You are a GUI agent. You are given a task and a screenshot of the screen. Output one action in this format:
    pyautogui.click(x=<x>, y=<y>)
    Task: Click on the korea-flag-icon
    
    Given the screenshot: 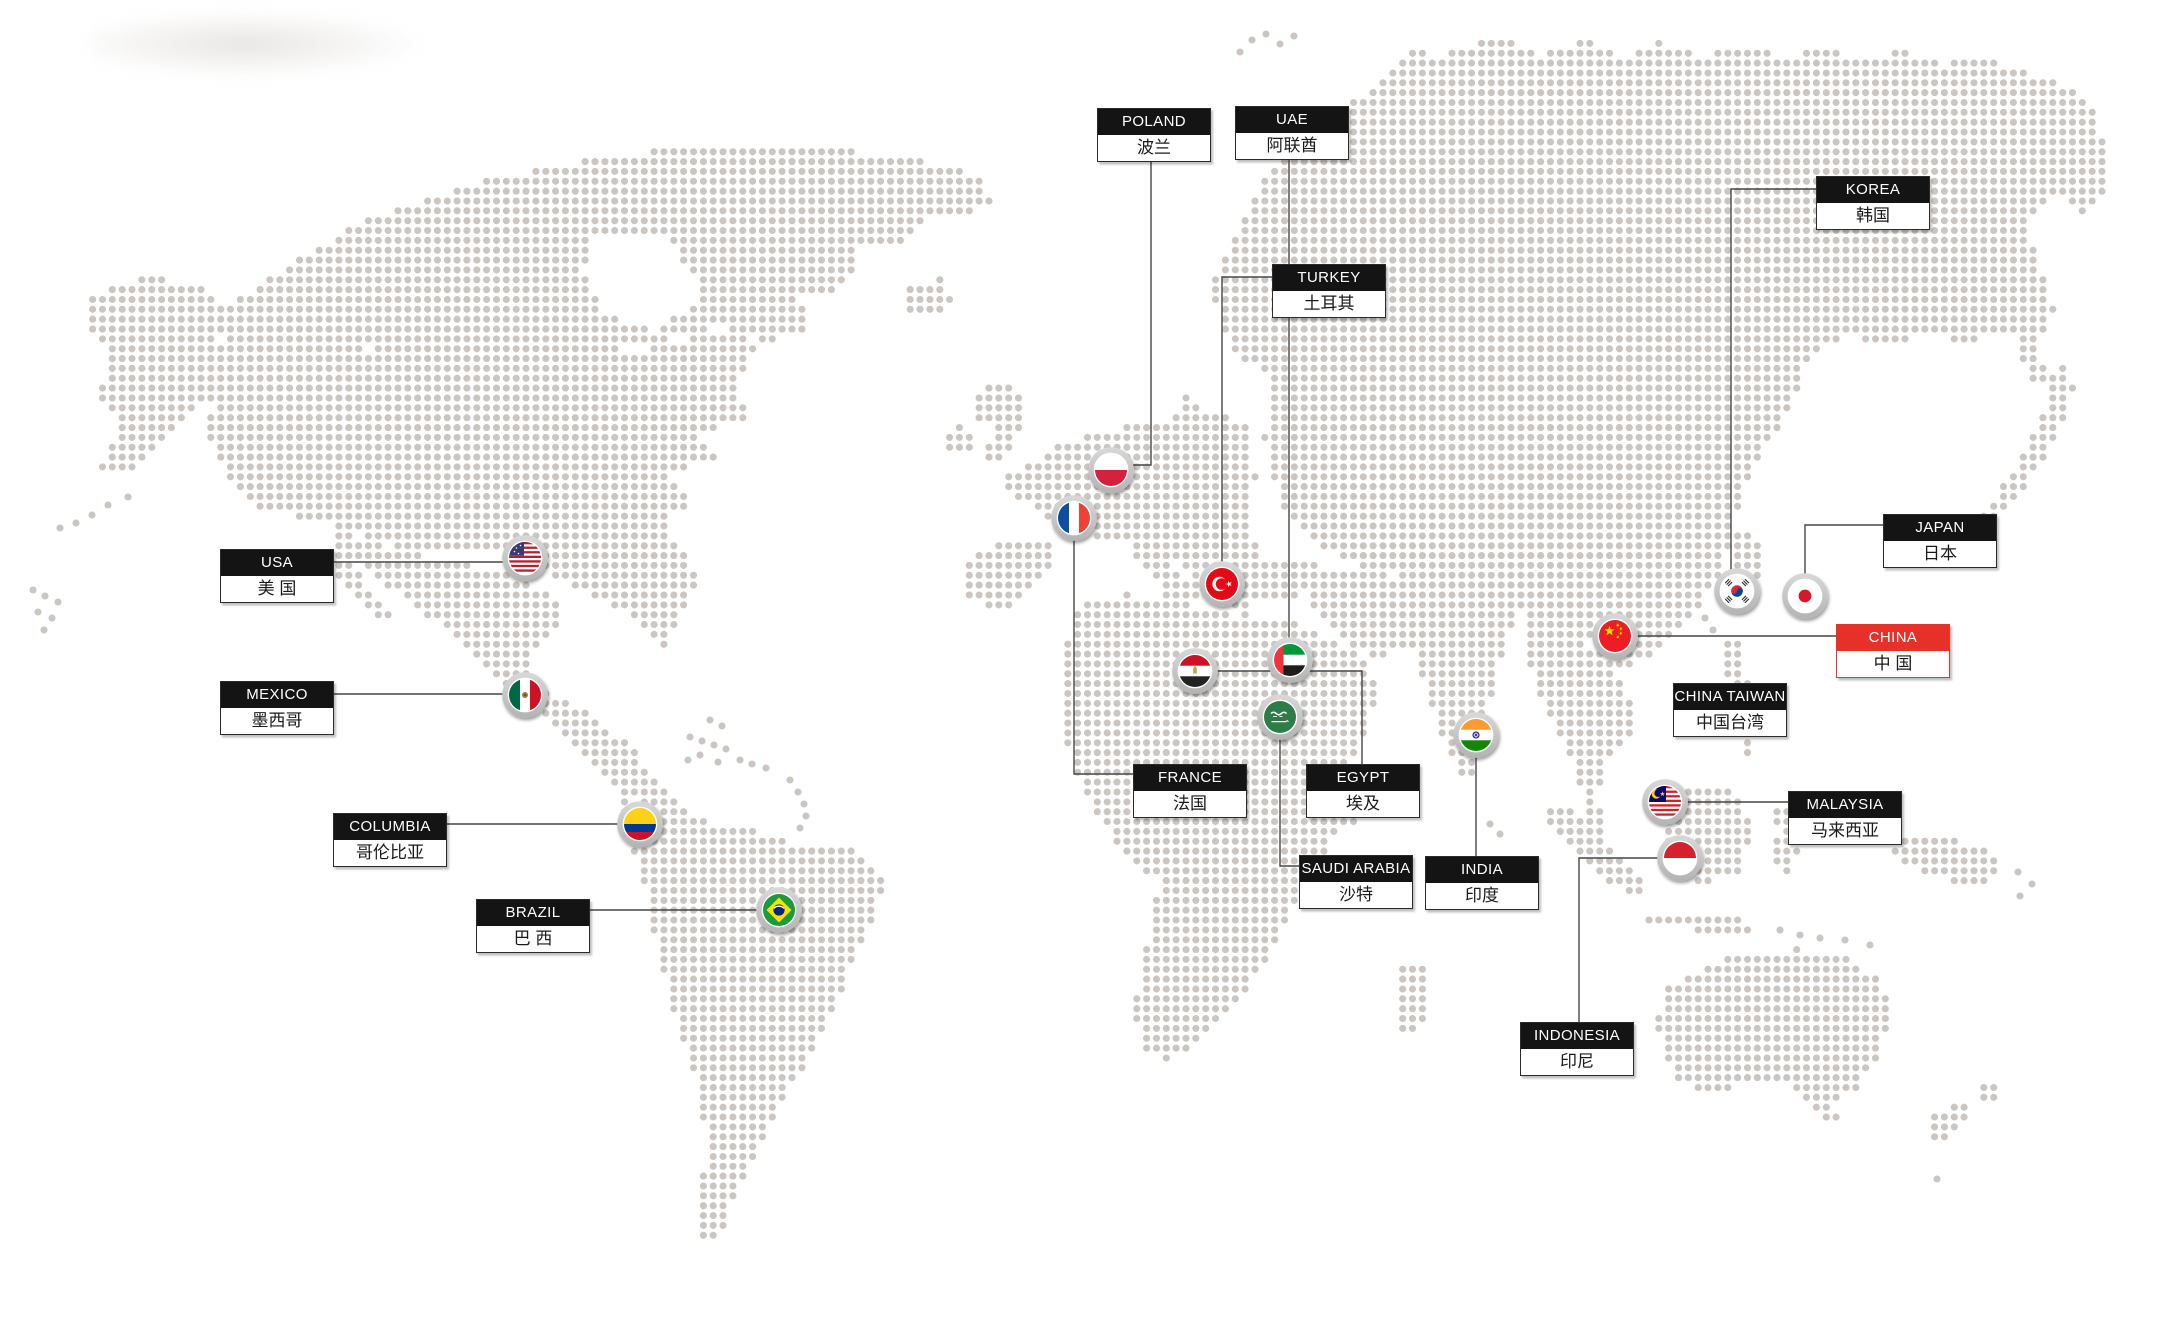 What is the action you would take?
    pyautogui.click(x=1737, y=591)
    